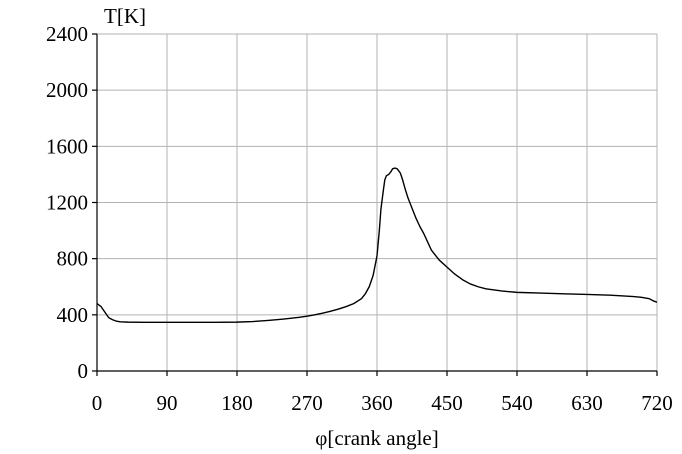 The image size is (682, 454). Describe the element at coordinates (167, 403) in the screenshot. I see `x-tick-label: 90` at that location.